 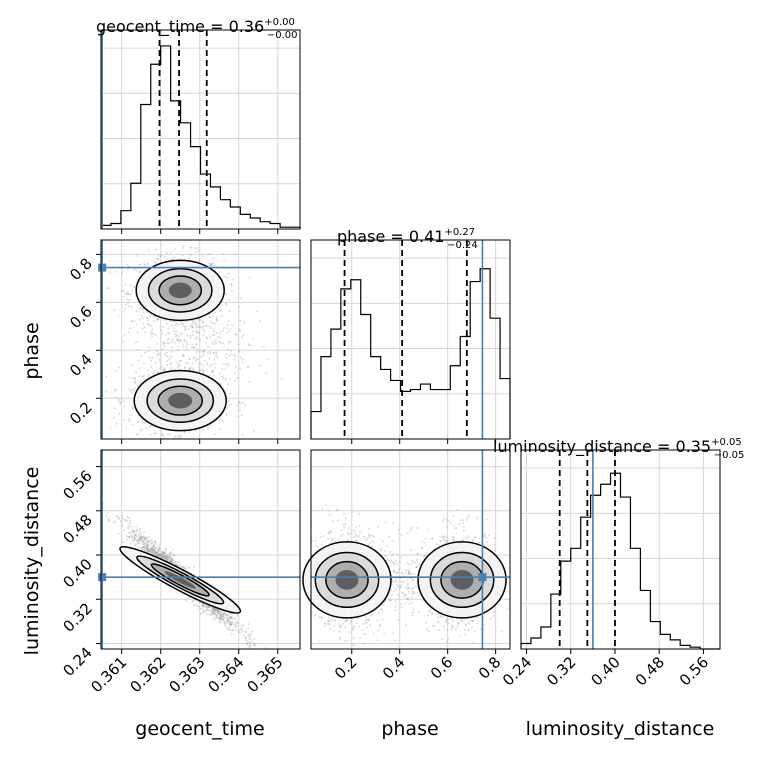 I want to click on axes-frame, so click(x=410, y=339).